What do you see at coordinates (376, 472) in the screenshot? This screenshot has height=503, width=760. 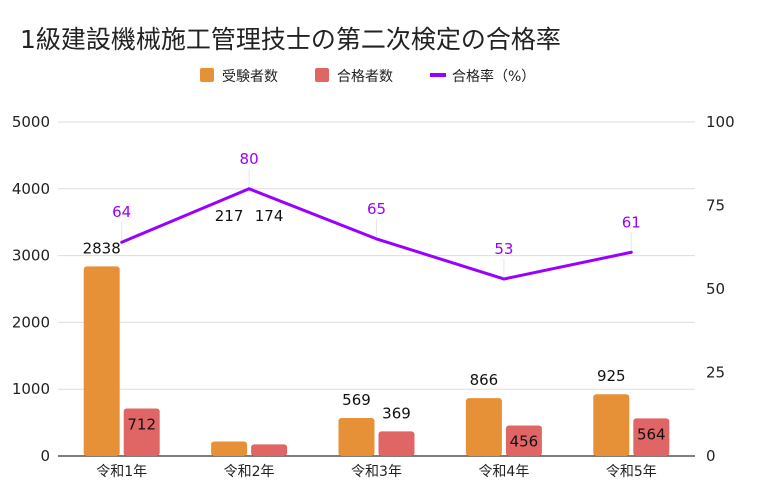 I see `x-tick-label: 令和3年` at bounding box center [376, 472].